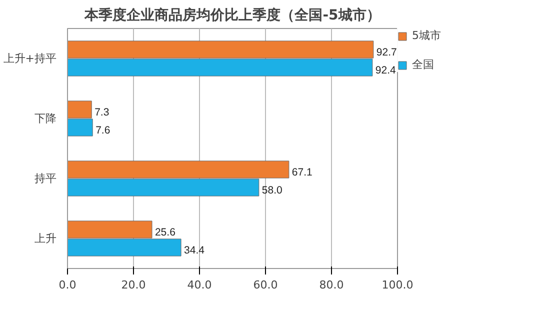 This screenshot has width=535, height=325. I want to click on y-tick-label: 上升+持平, so click(29, 58).